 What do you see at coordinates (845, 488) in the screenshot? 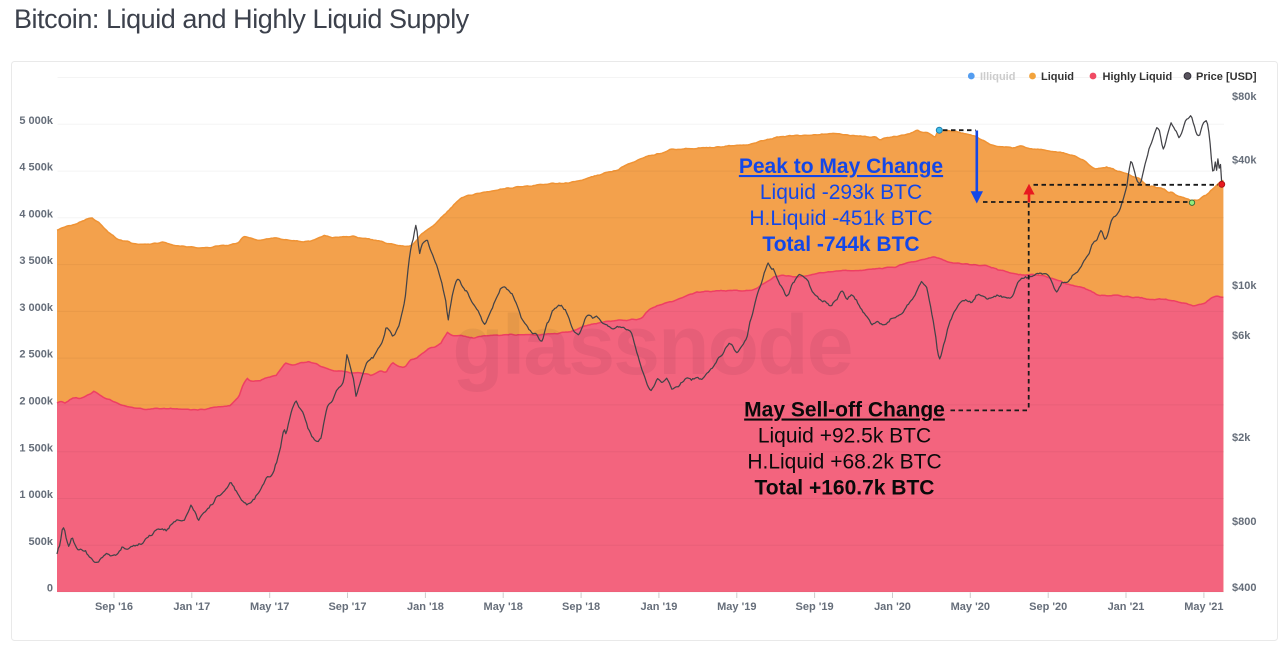
I see `svg-text: Total +160.7k BTC` at bounding box center [845, 488].